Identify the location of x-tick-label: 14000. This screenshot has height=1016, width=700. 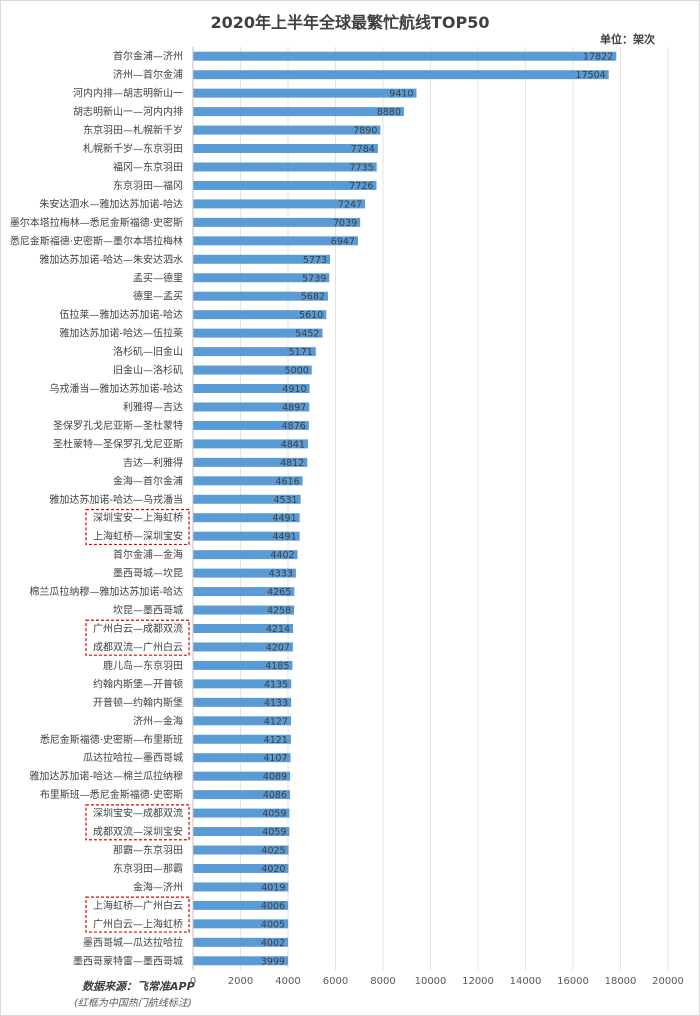
(526, 981).